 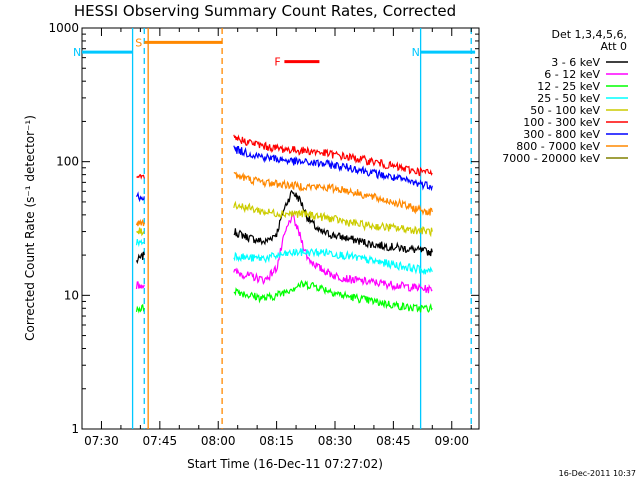 What do you see at coordinates (565, 110) in the screenshot?
I see `legend-entry-label: 50 - 100 keV` at bounding box center [565, 110].